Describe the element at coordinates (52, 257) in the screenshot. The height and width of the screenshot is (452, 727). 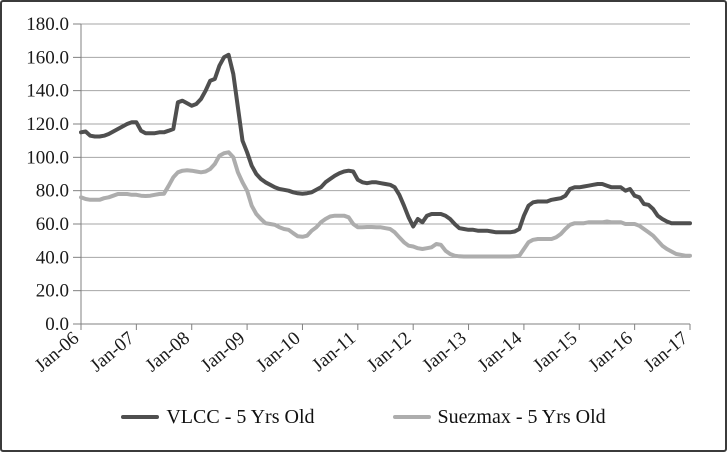
I see `y-tick-label: 40.0` at that location.